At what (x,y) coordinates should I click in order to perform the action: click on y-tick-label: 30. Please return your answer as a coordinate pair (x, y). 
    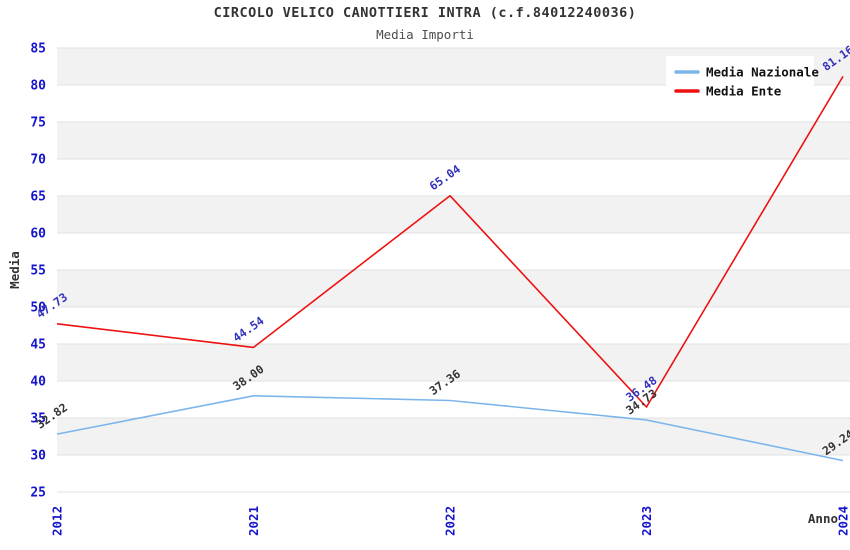
    Looking at the image, I should click on (38, 456).